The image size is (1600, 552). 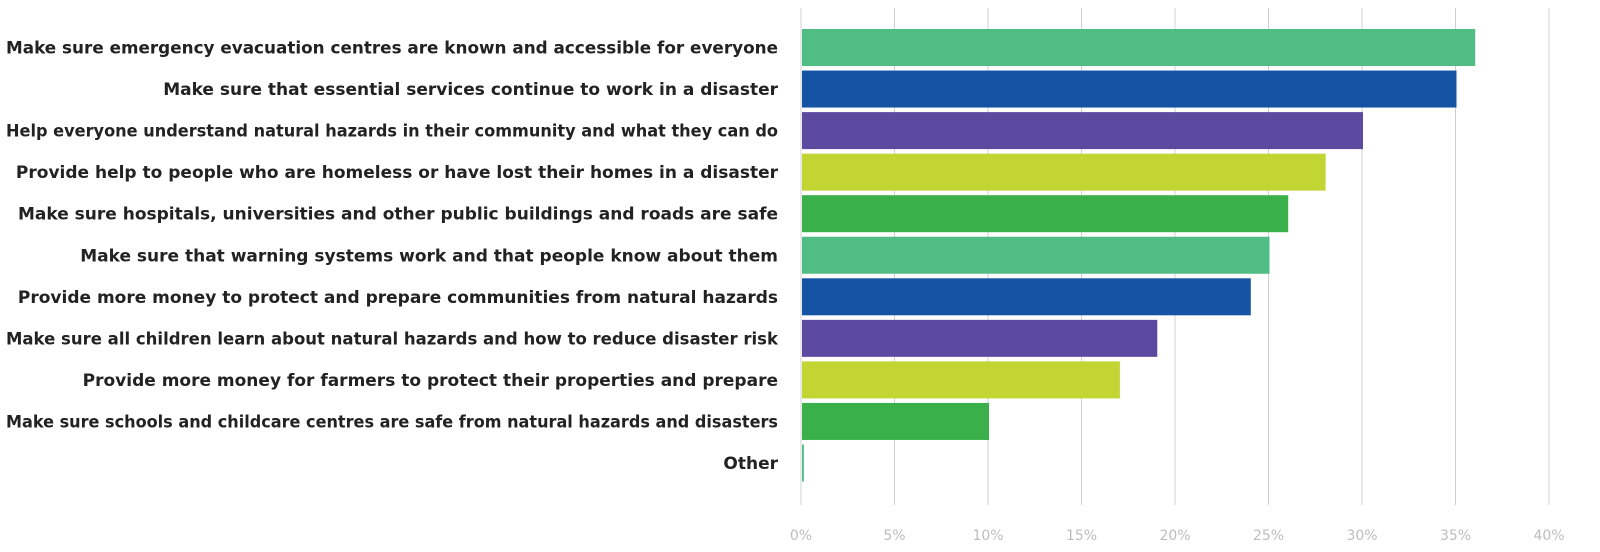 What do you see at coordinates (1268, 536) in the screenshot?
I see `x-tick-label: 25%` at bounding box center [1268, 536].